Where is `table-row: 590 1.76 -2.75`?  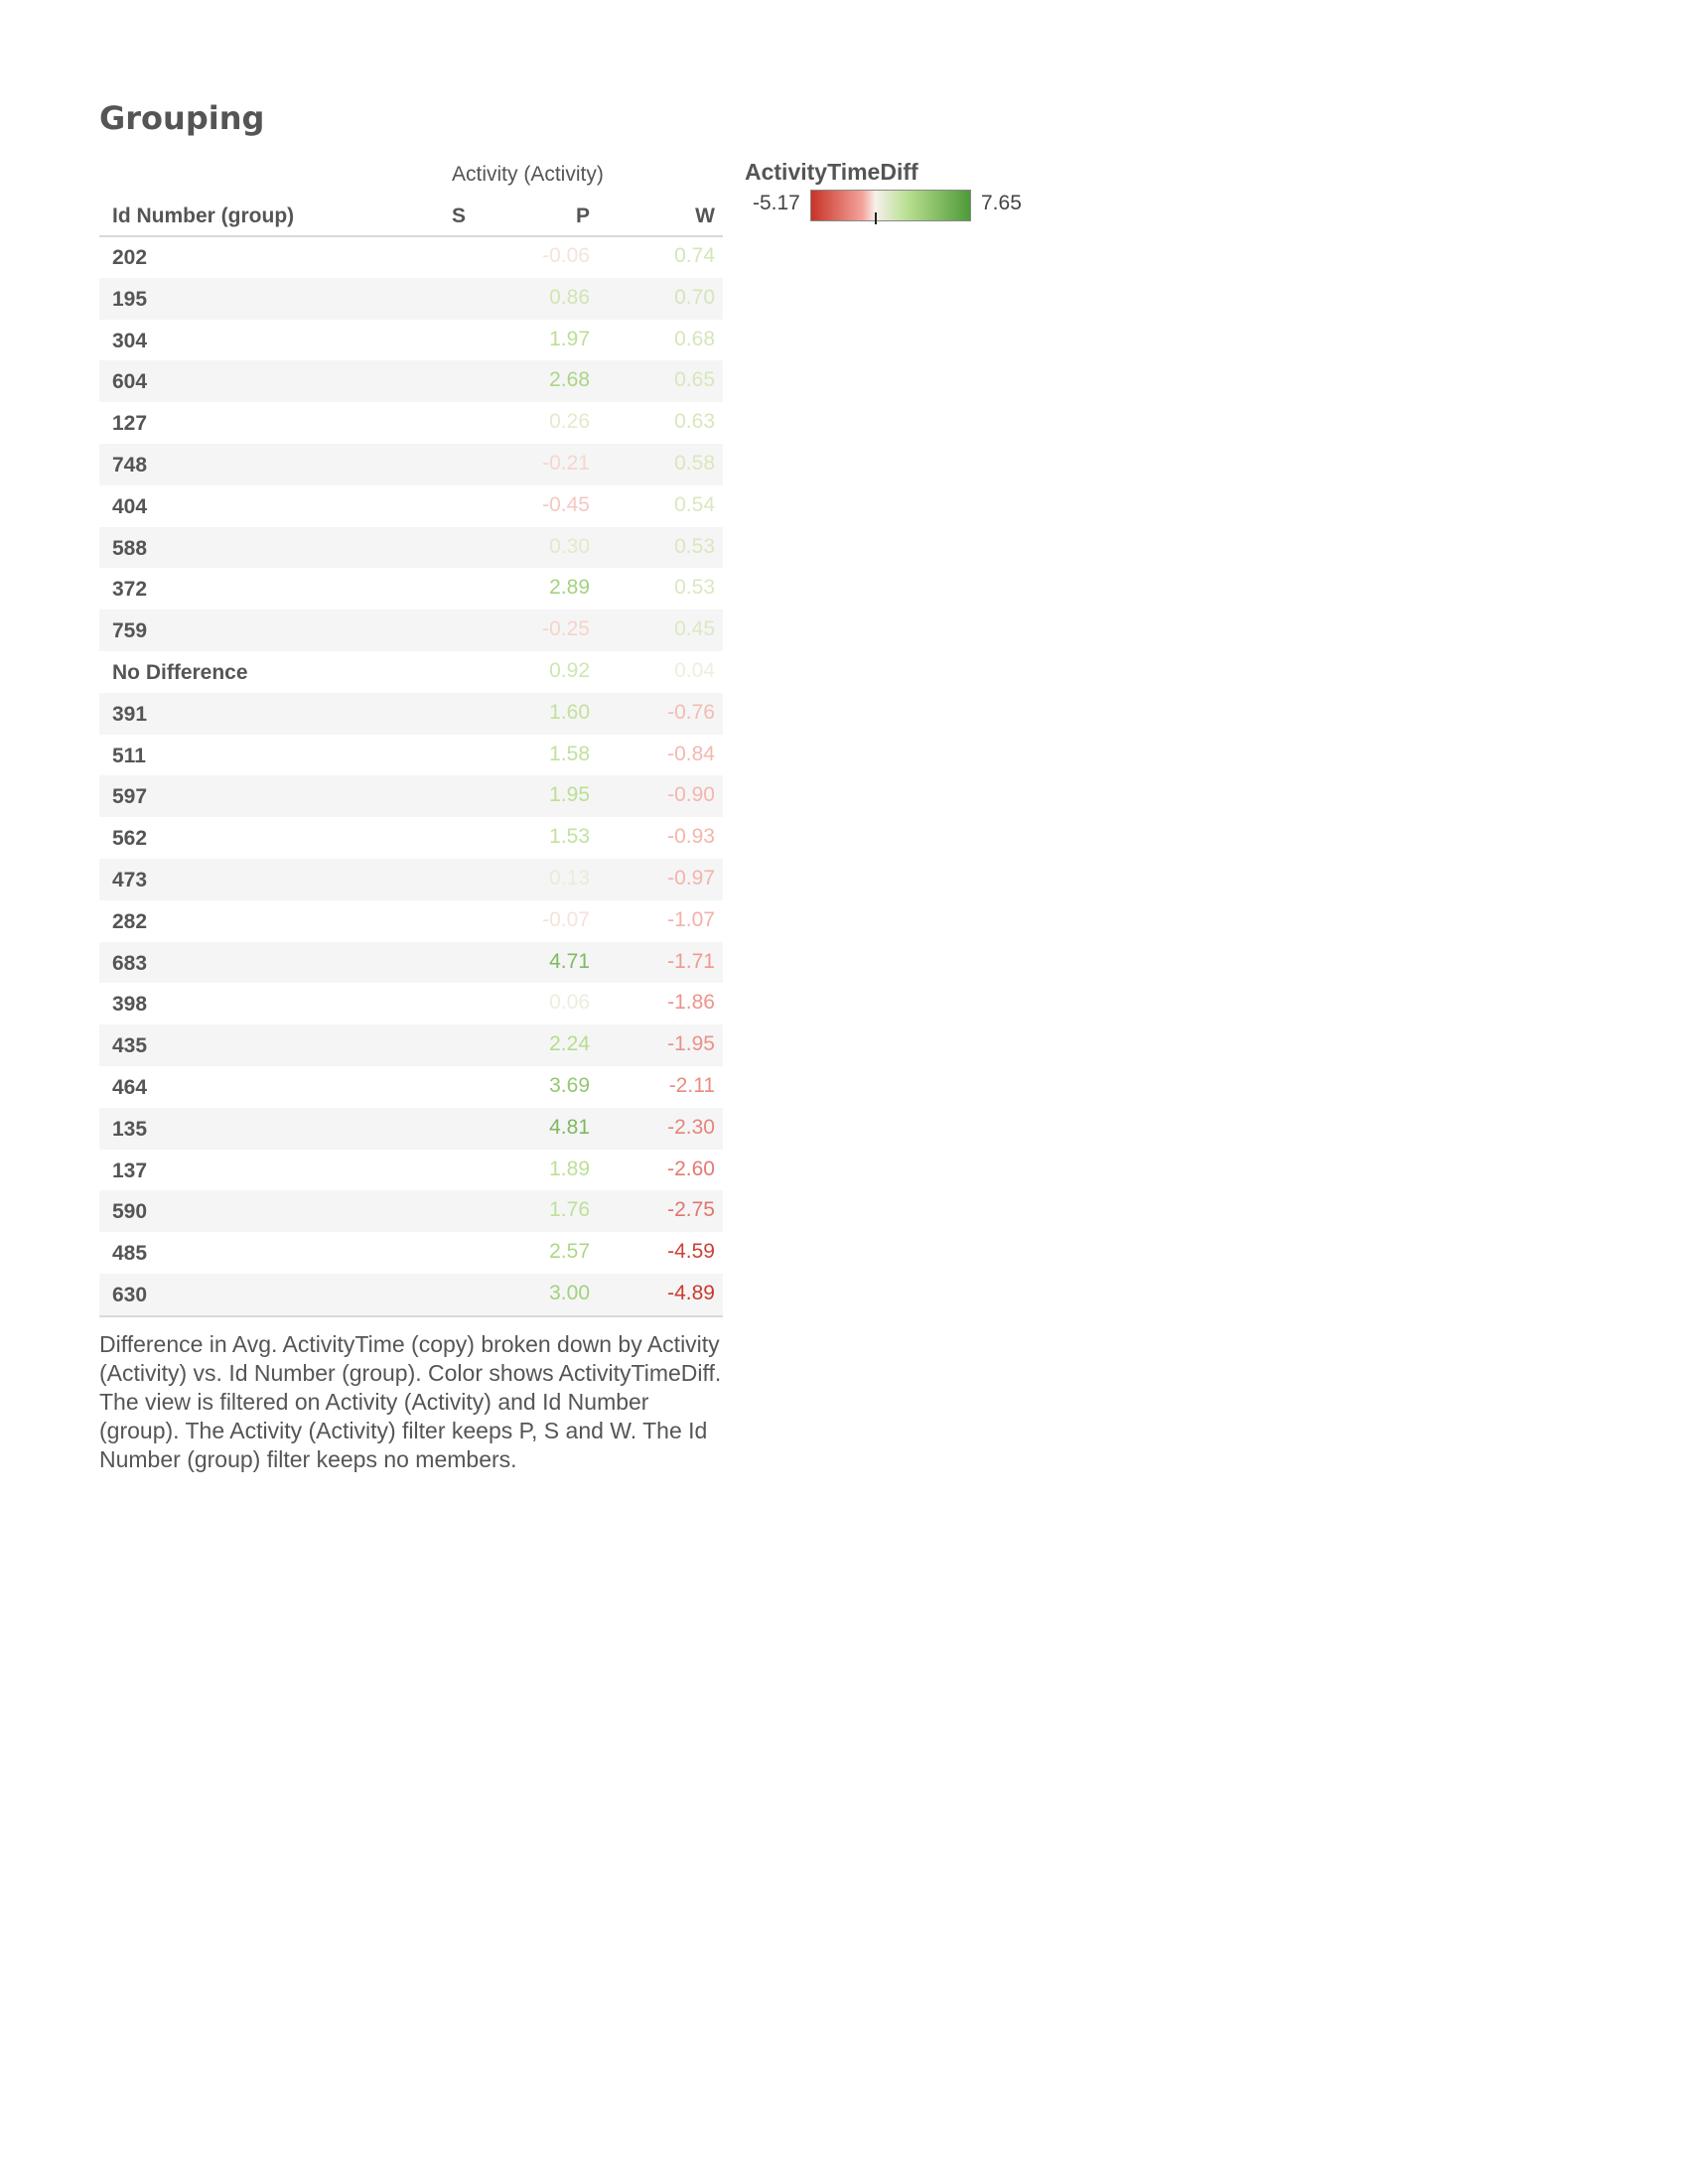
table-row: 590 1.76 -2.75 is located at coordinates (411, 1211).